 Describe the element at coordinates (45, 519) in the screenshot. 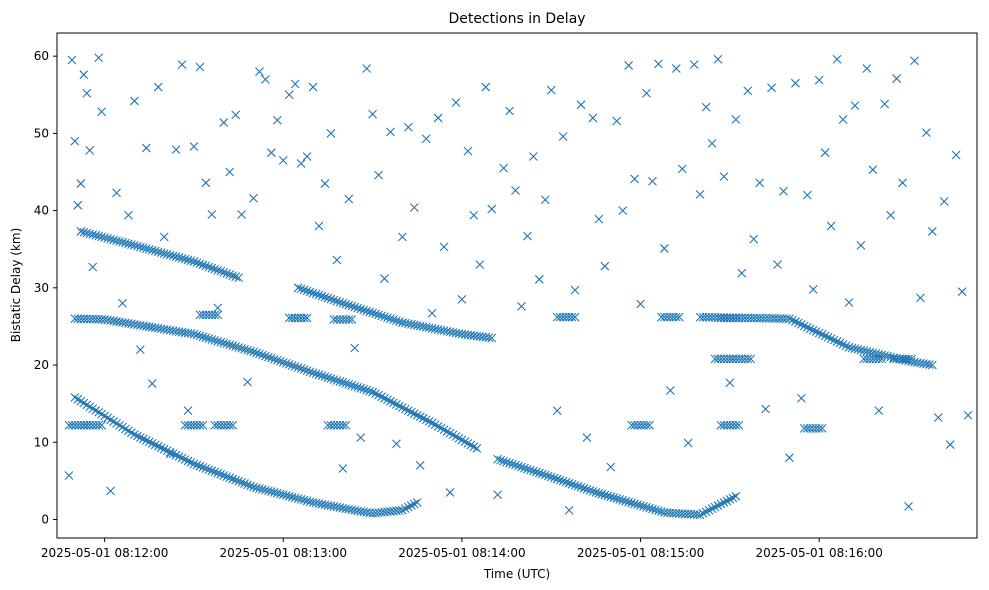

I see `y-tick-label: 0` at that location.